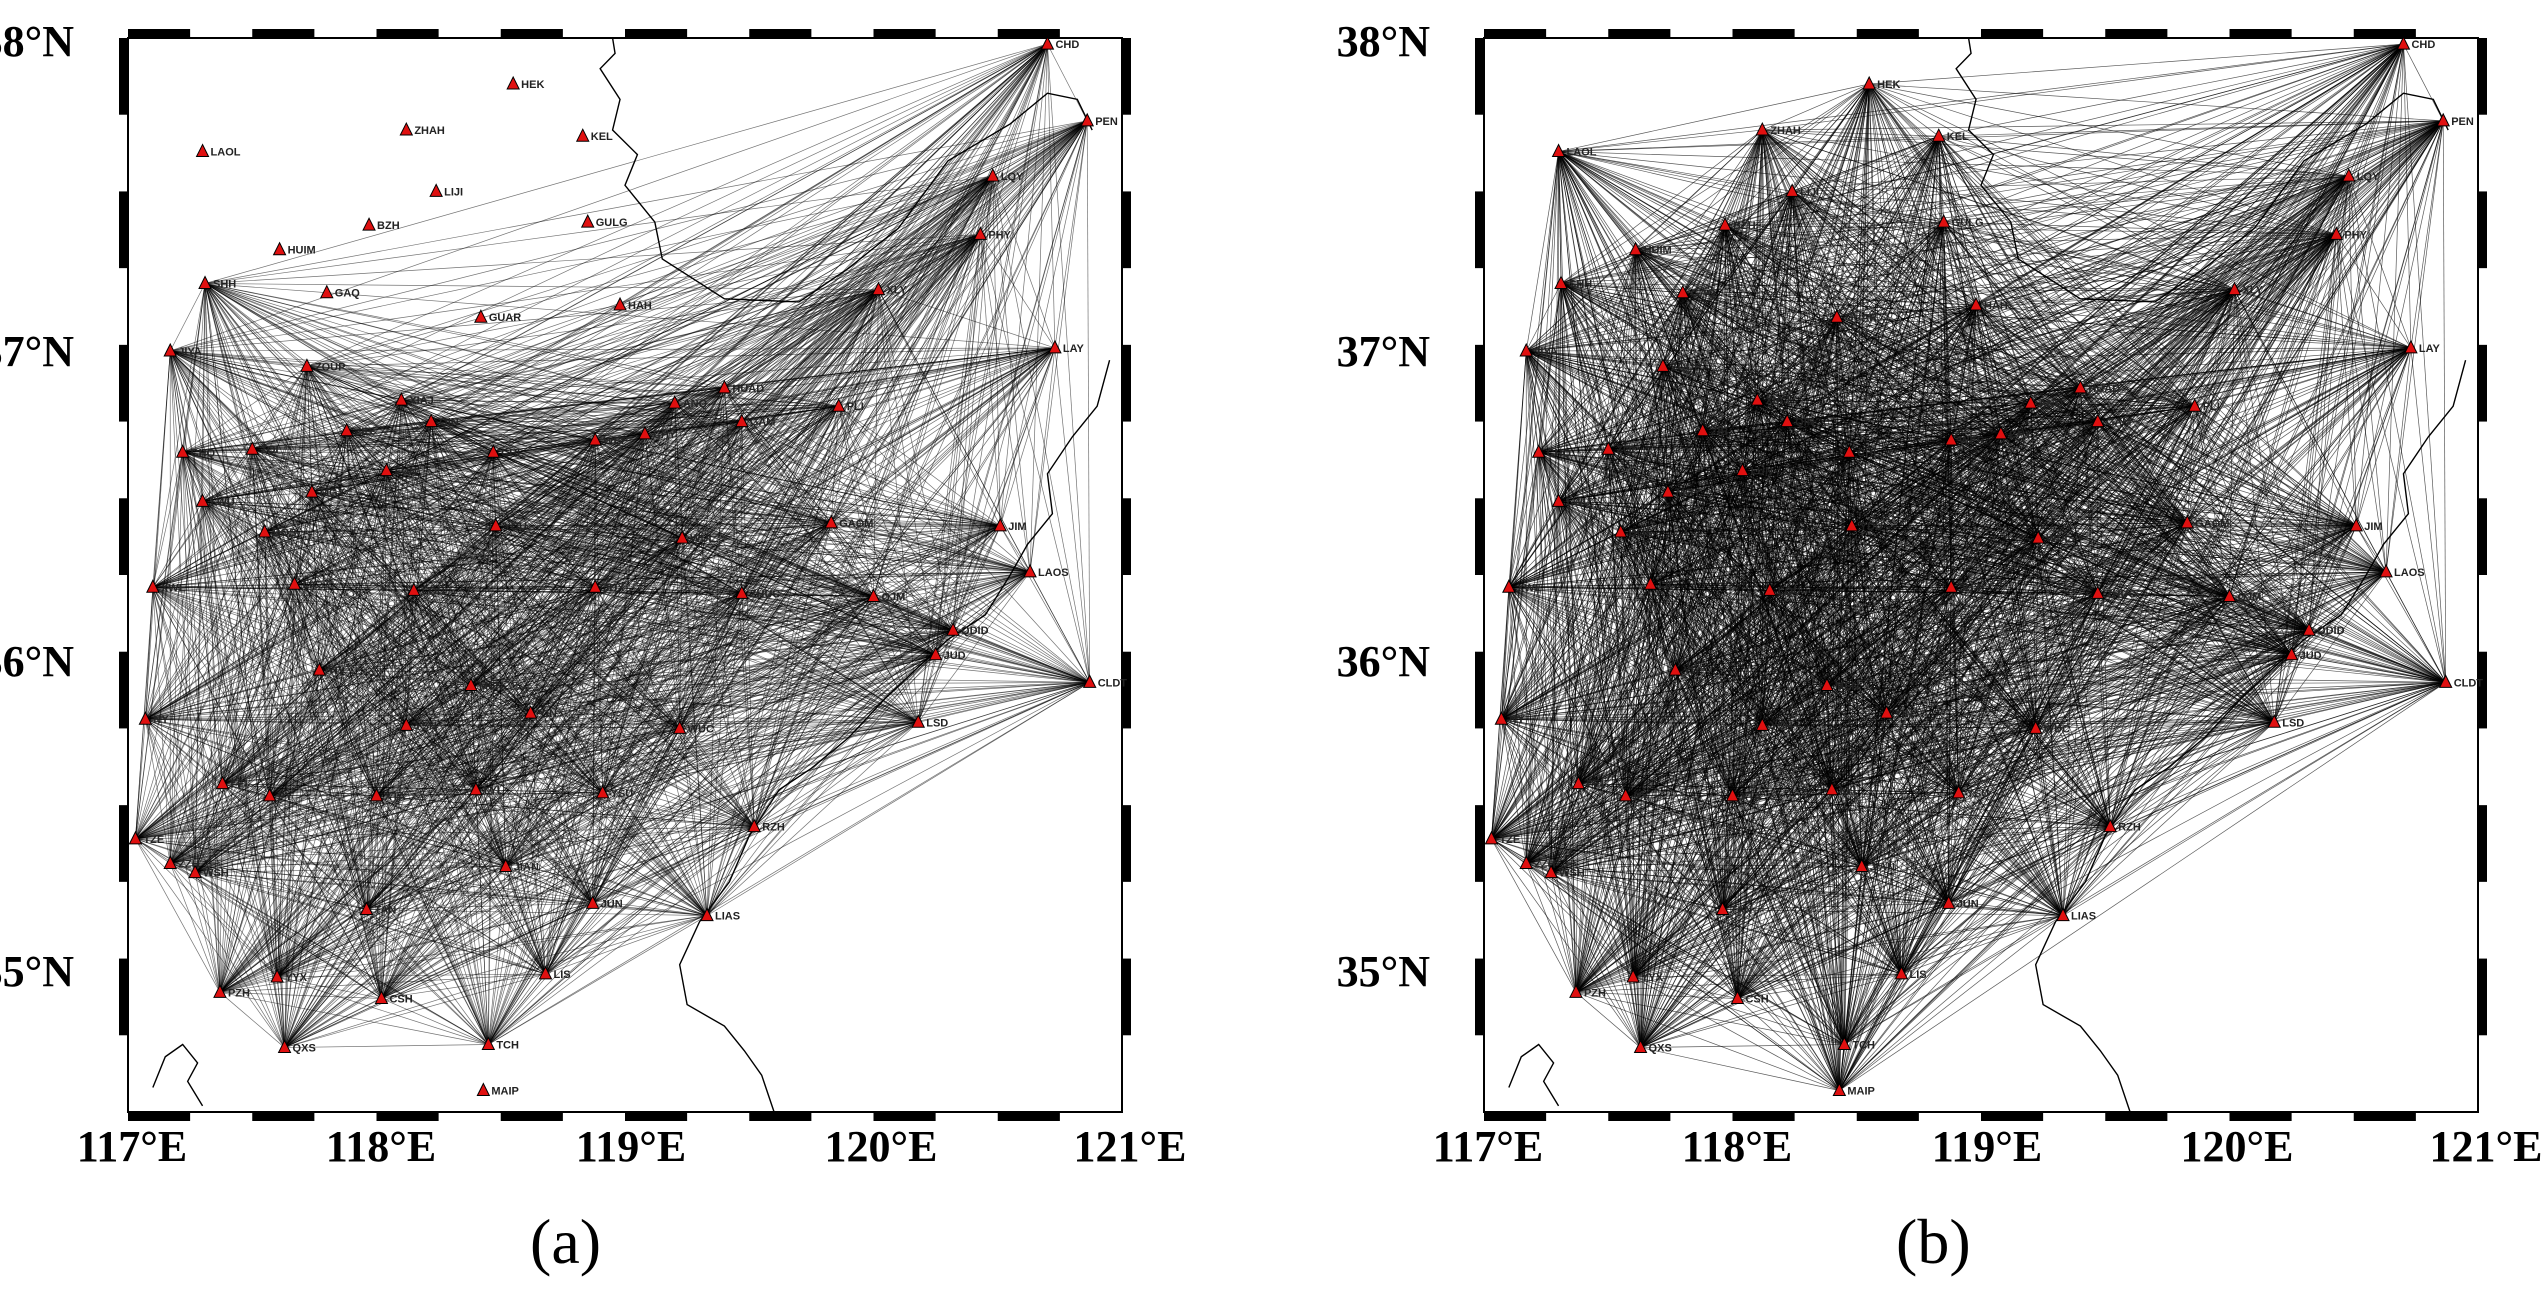 This screenshot has height=1297, width=2541. I want to click on station-marker-tch, so click(488, 1043).